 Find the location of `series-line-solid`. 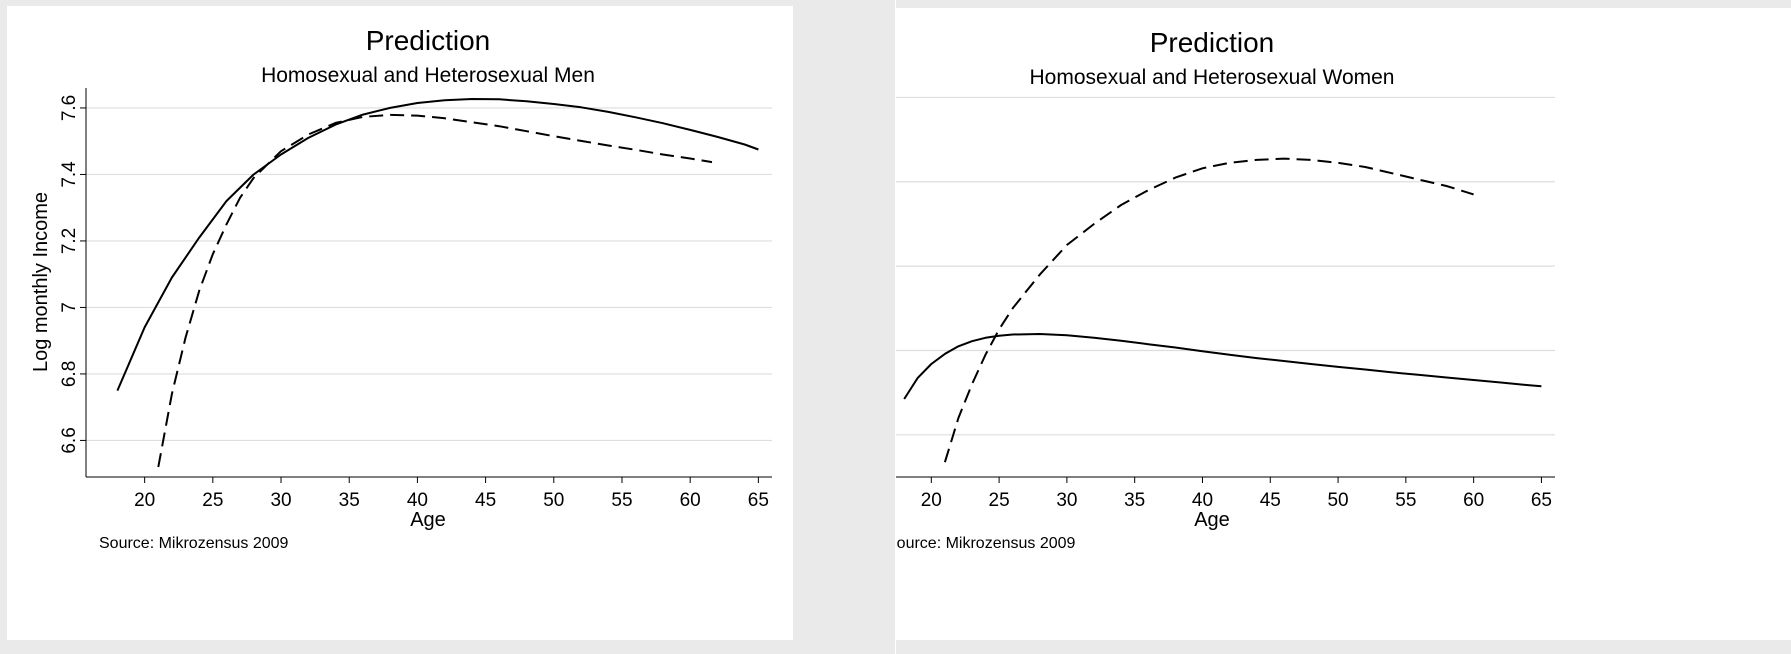

series-line-solid is located at coordinates (1222, 366).